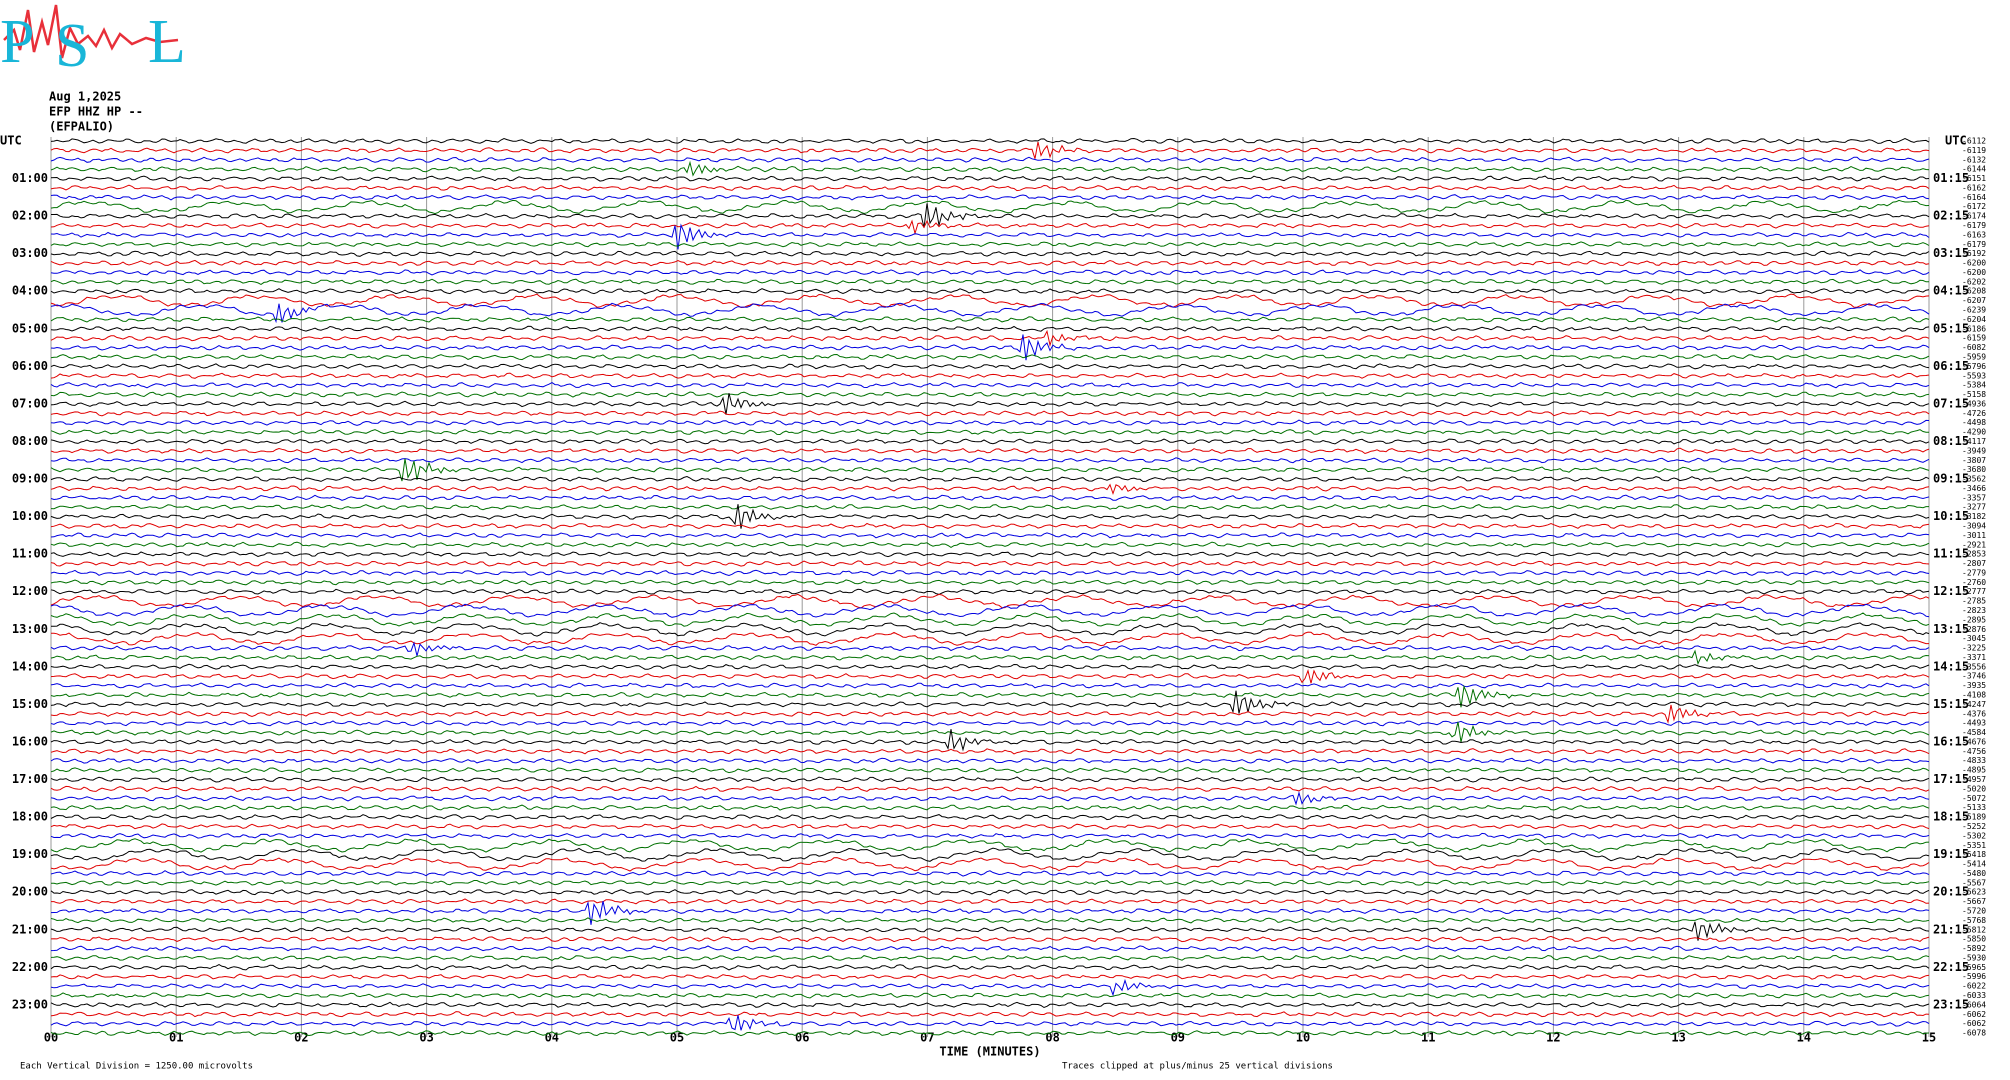 This screenshot has height=1080, width=2010. I want to click on row-offset: -3182, so click(1974, 516).